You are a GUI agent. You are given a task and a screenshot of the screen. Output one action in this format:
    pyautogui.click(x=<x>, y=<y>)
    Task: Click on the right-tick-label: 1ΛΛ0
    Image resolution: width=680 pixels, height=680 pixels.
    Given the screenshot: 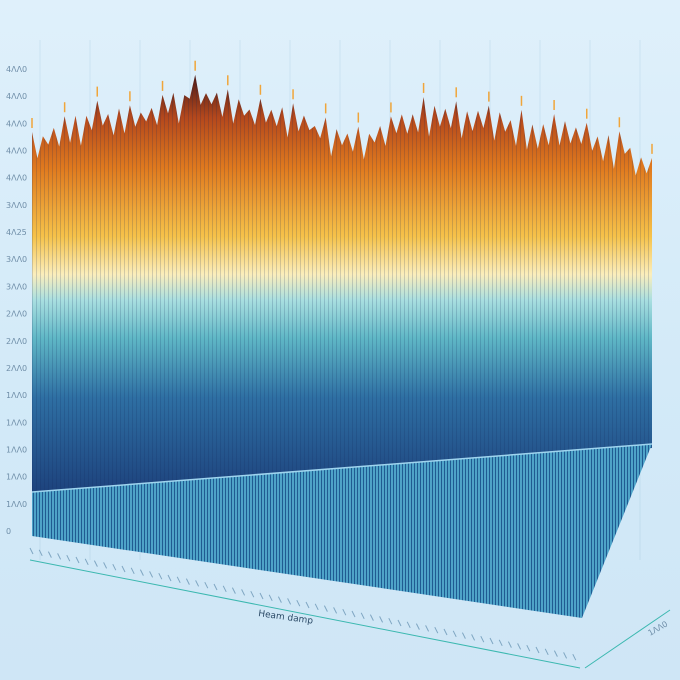 What is the action you would take?
    pyautogui.click(x=658, y=628)
    